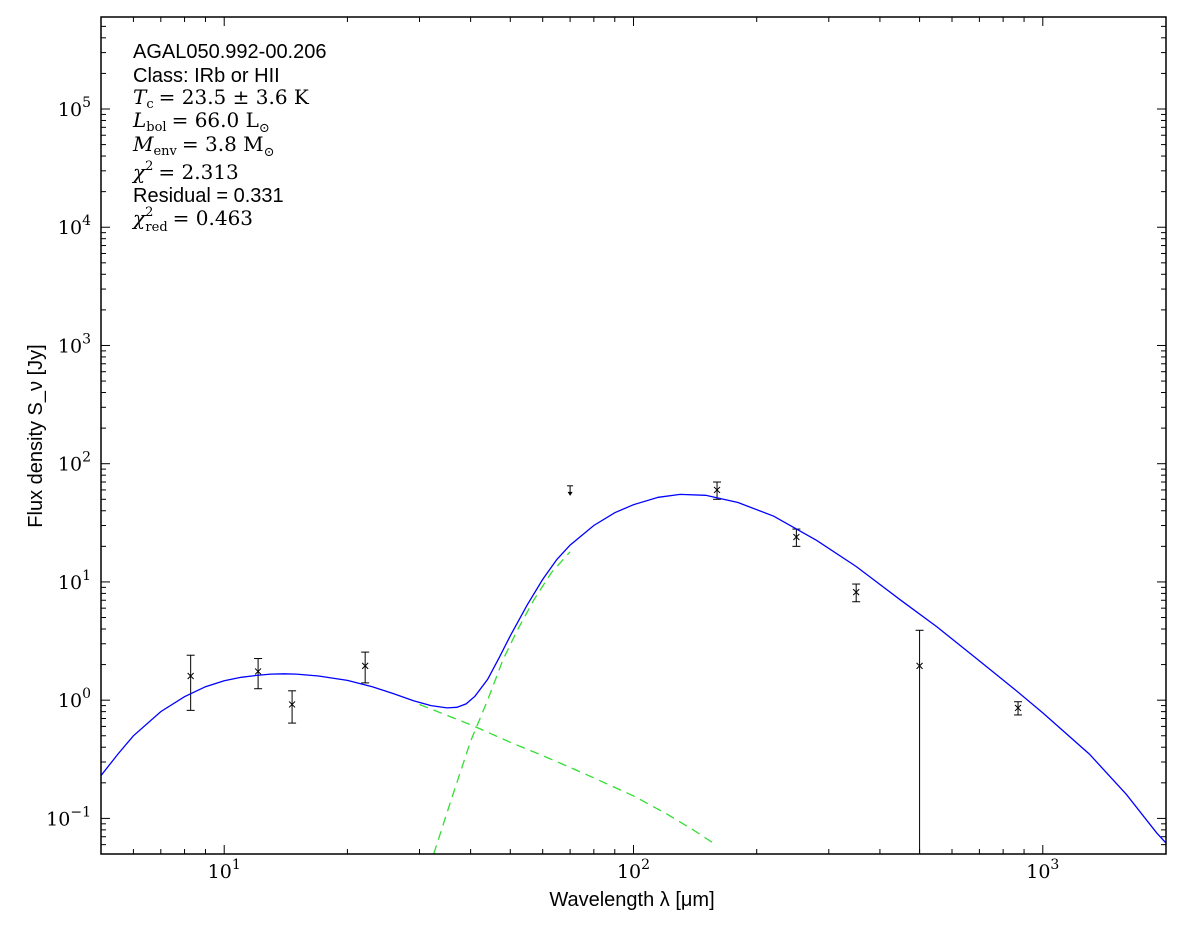 This screenshot has height=933, width=1200. I want to click on x-tick-label: 10¹, so click(224, 870).